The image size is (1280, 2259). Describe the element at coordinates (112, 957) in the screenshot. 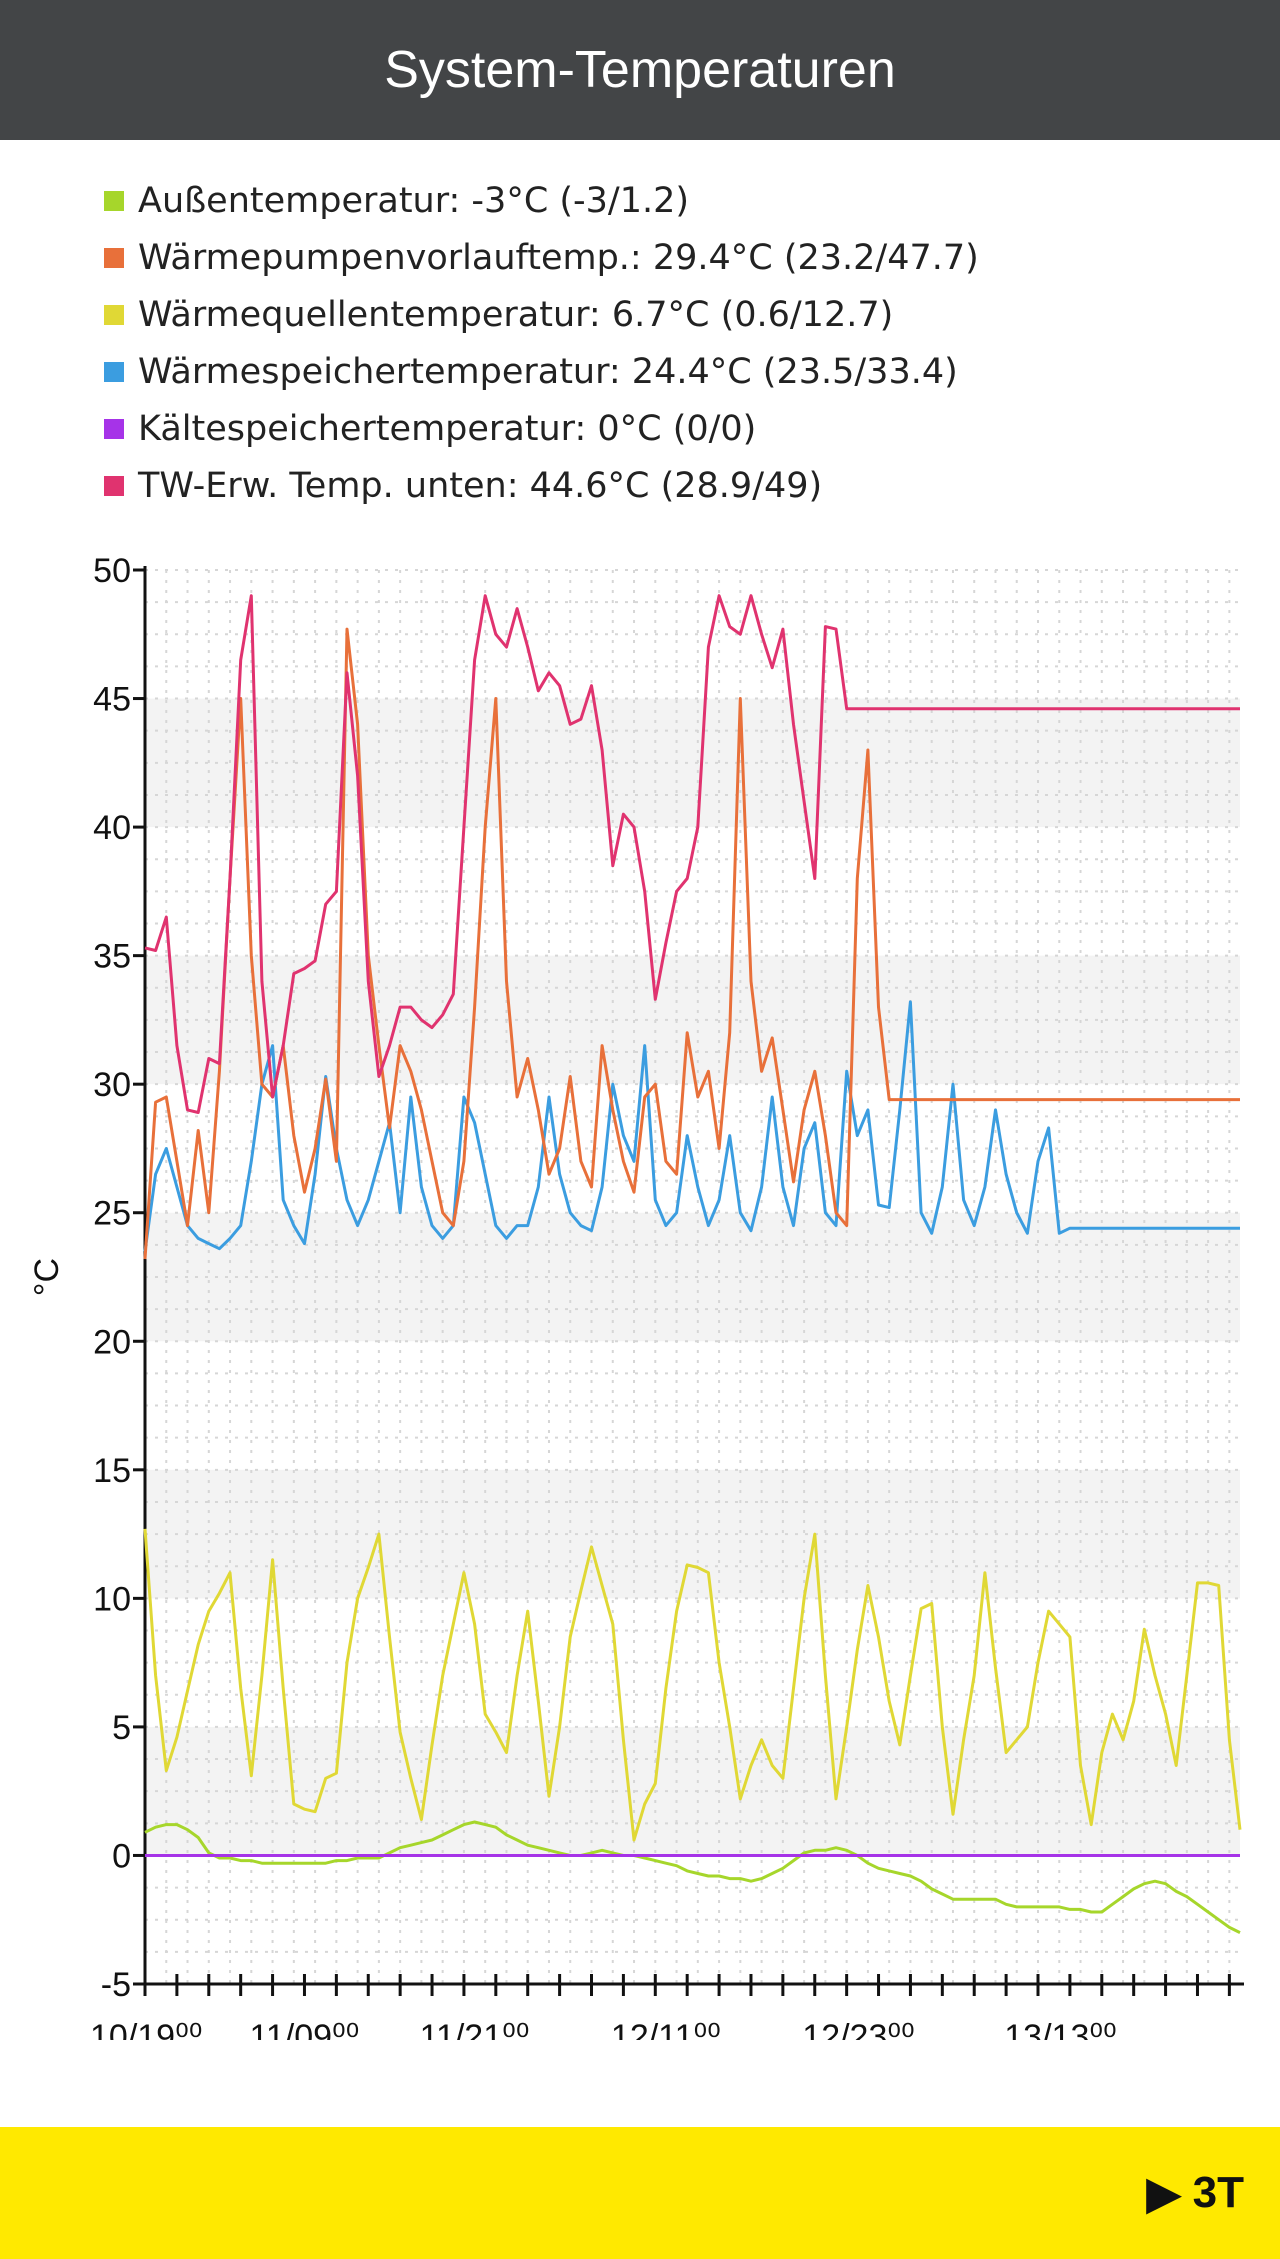

I see `y-tick-label: 35` at that location.